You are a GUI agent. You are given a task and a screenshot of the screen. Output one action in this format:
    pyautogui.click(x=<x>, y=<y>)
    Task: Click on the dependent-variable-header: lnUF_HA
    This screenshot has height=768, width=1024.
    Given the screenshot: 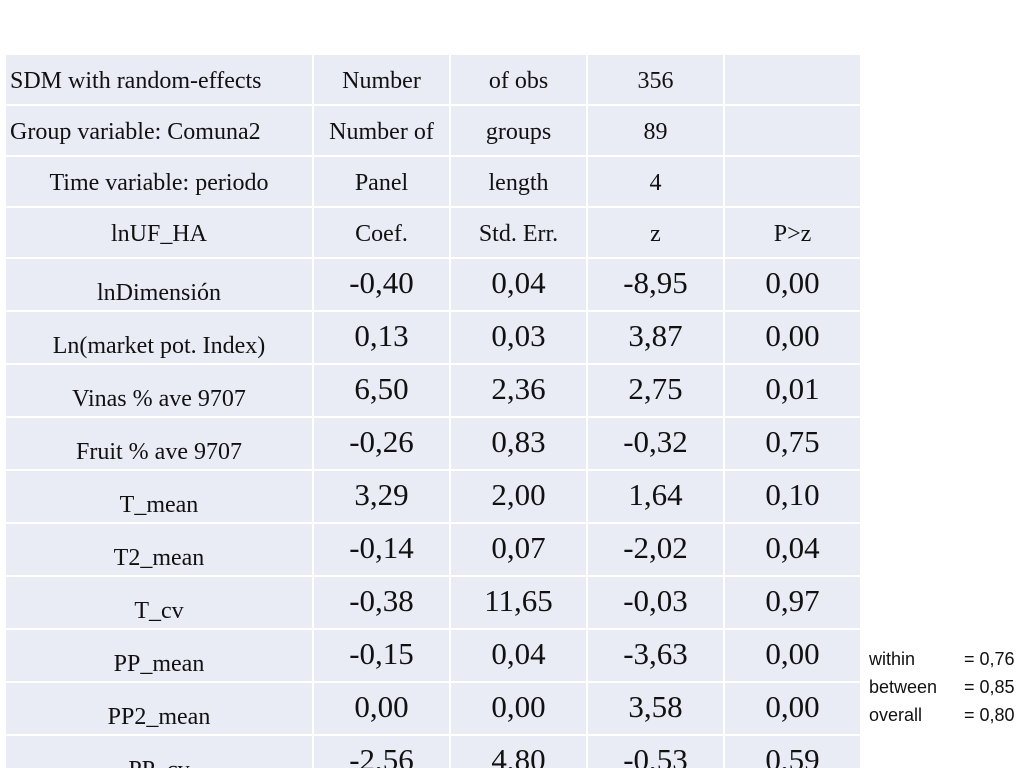 What is the action you would take?
    pyautogui.click(x=159, y=232)
    